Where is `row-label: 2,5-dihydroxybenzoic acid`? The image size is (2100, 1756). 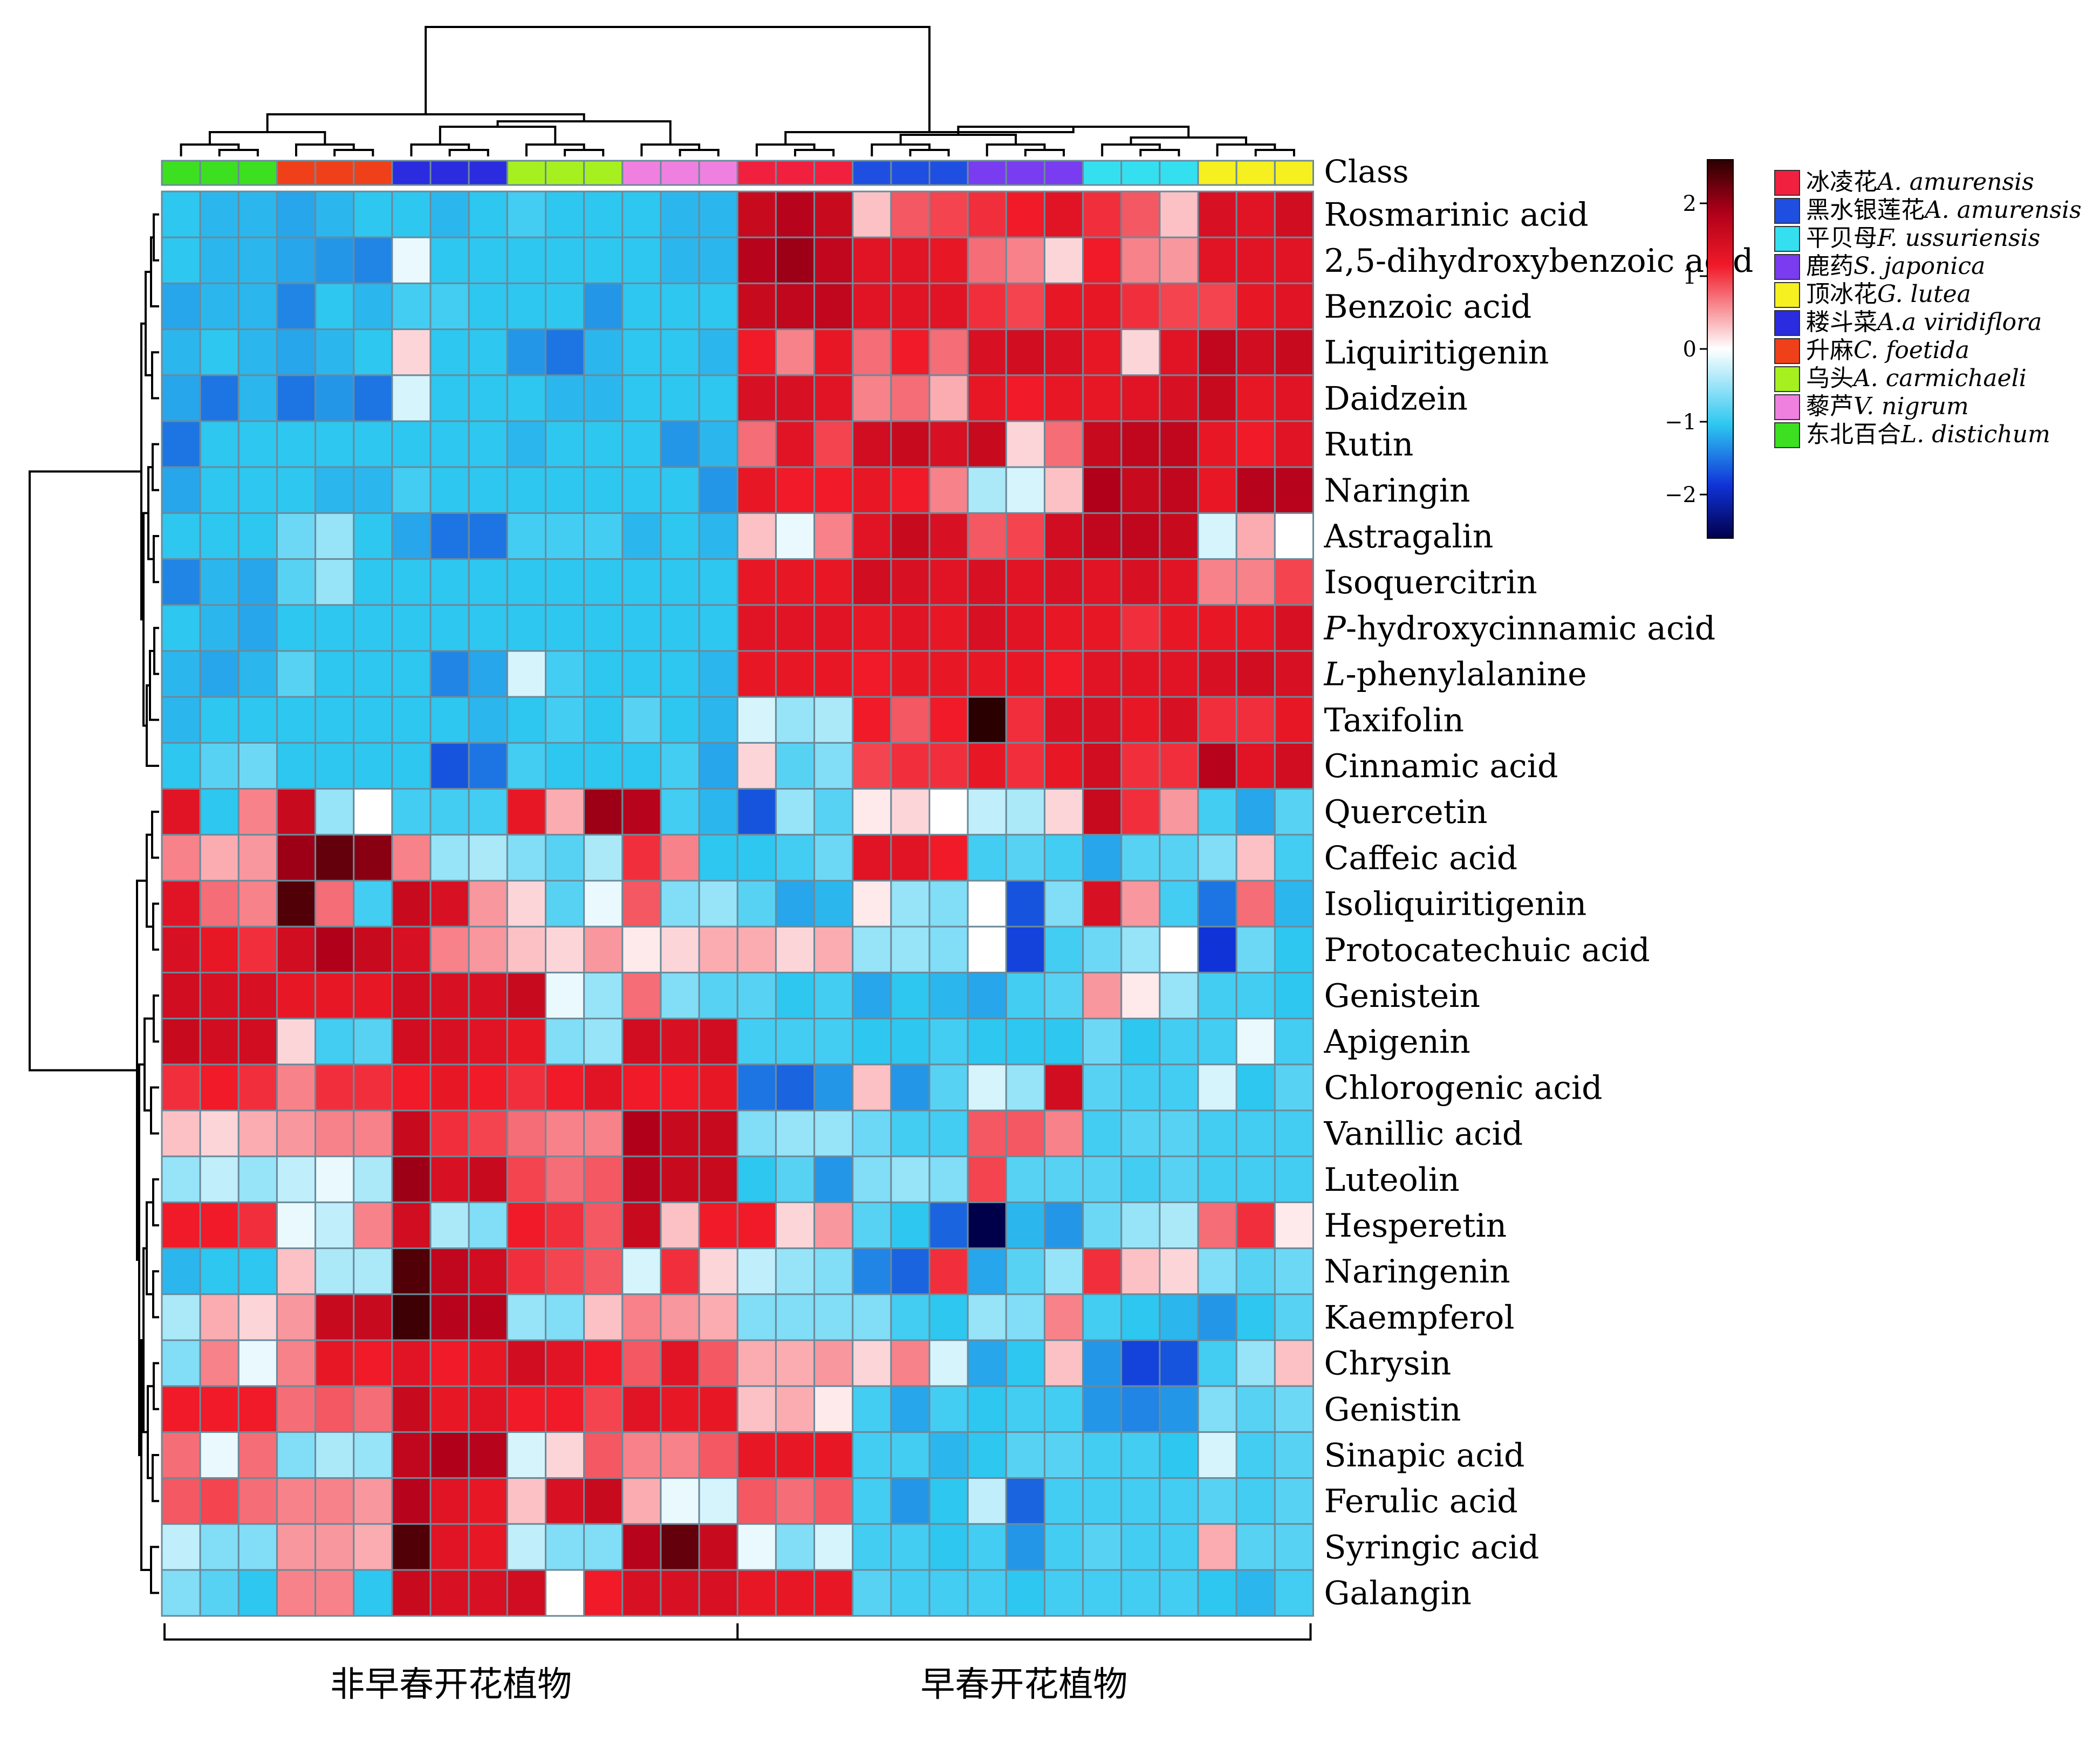 row-label: 2,5-dihydroxybenzoic acid is located at coordinates (1539, 261).